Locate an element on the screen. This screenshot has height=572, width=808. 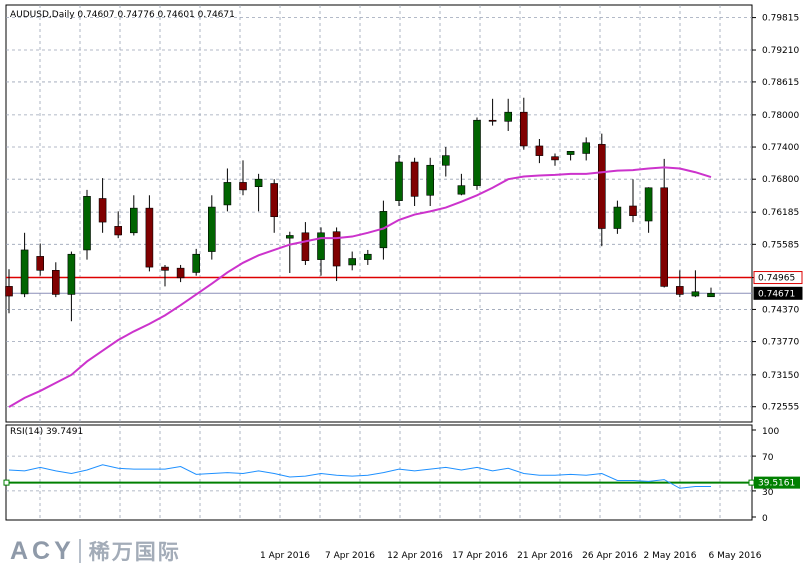
price-tick-label: 0.76185 is located at coordinates (780, 213).